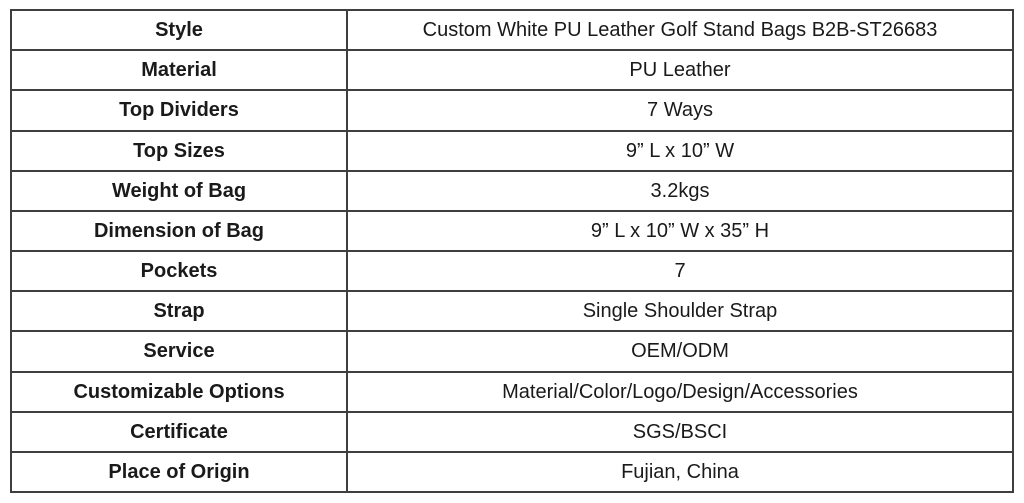  I want to click on spec-label: Material, so click(180, 70).